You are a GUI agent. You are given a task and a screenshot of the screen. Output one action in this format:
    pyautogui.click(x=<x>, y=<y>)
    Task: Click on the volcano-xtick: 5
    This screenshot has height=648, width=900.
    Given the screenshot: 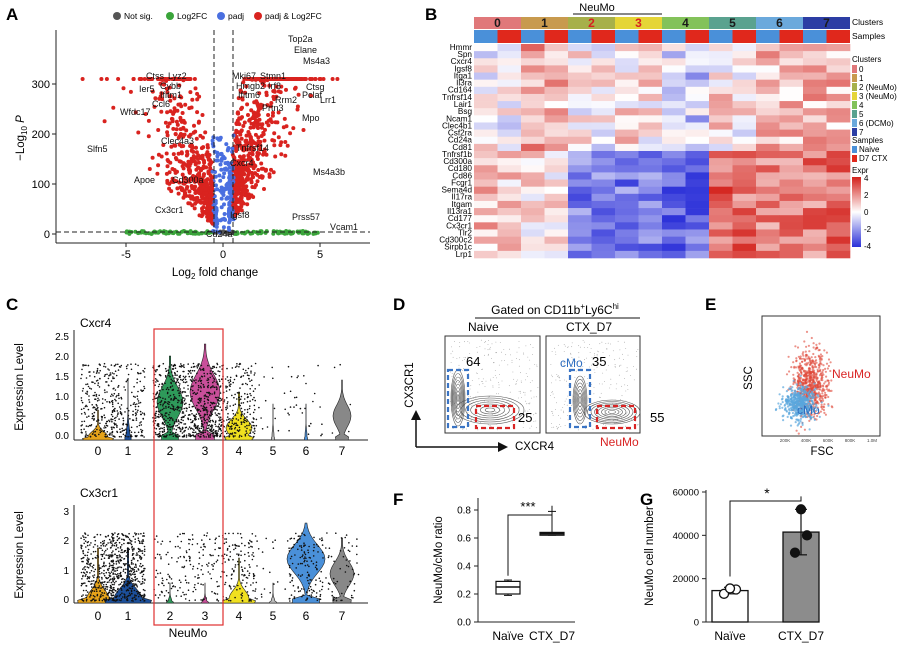 What is the action you would take?
    pyautogui.click(x=320, y=255)
    